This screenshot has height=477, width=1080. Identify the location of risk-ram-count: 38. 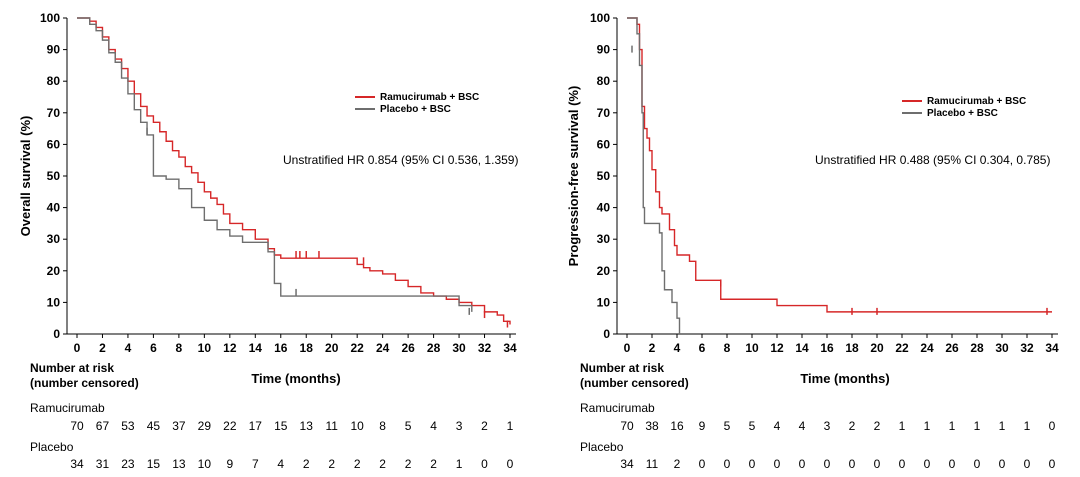
(652, 426).